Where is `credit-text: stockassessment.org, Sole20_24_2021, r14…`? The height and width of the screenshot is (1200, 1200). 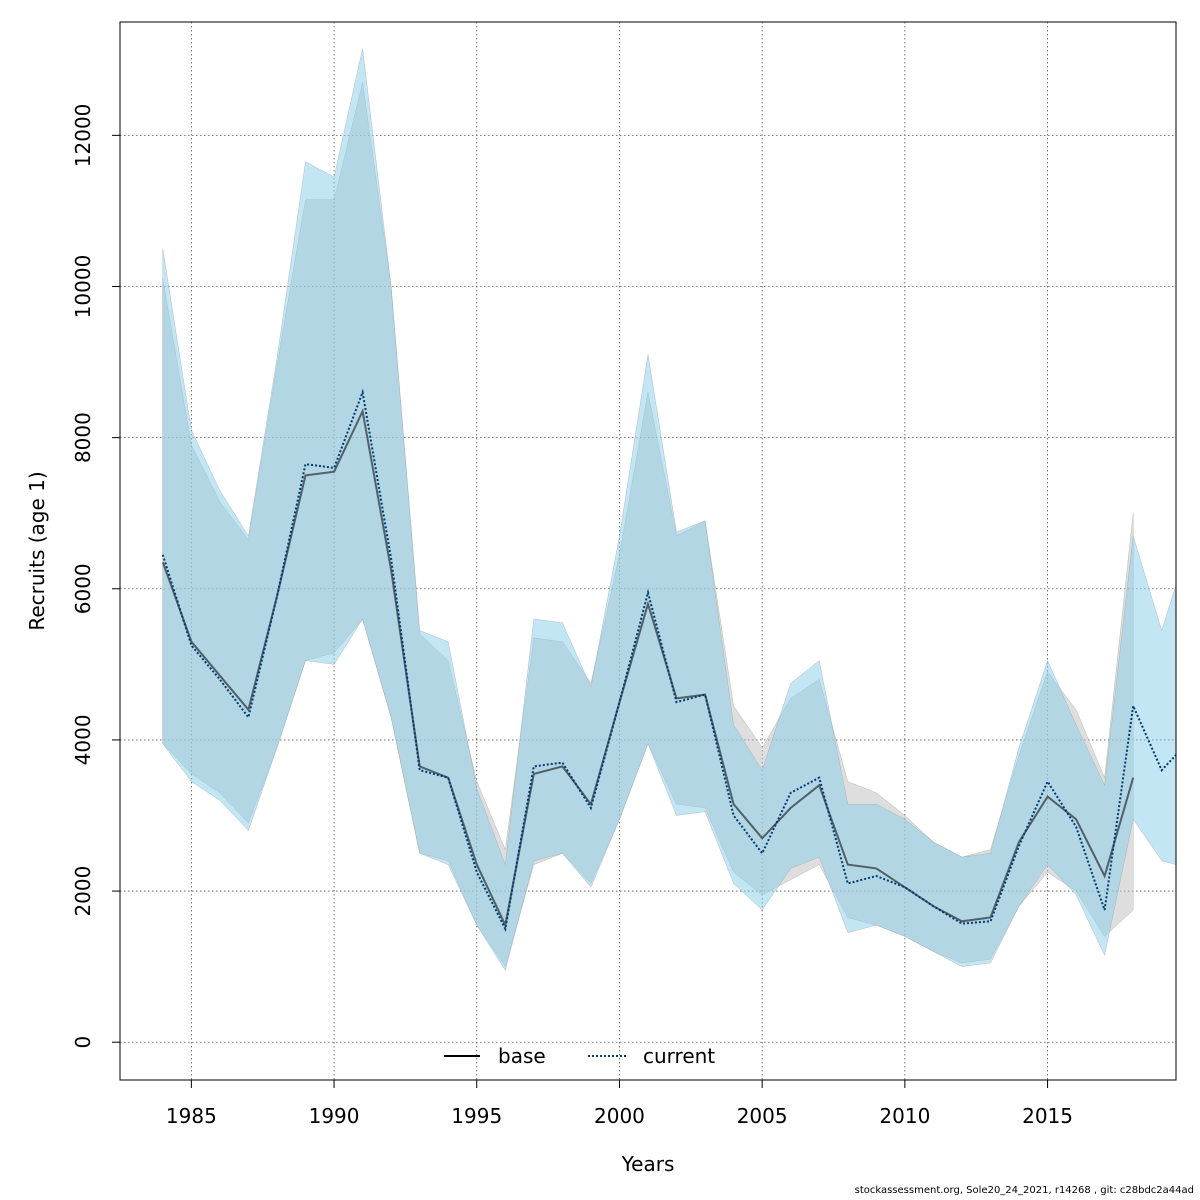
credit-text: stockassessment.org, Sole20_24_2021, r14… is located at coordinates (1024, 1190).